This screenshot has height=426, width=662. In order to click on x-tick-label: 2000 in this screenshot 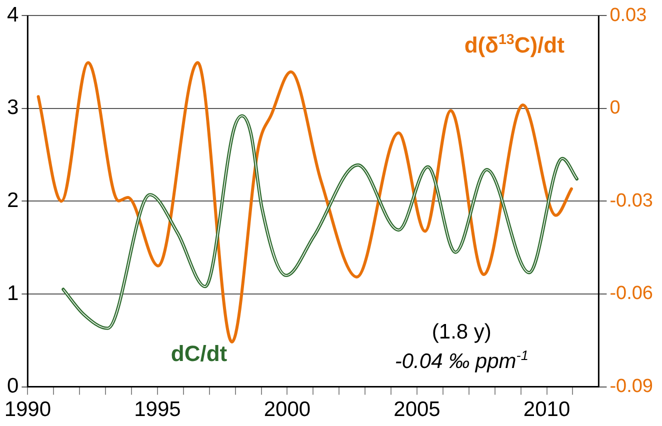, I will do `click(287, 410)`.